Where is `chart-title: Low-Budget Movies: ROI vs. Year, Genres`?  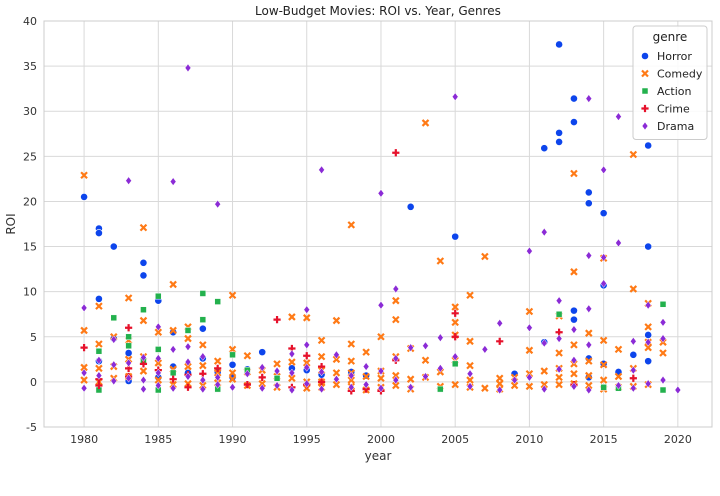 chart-title: Low-Budget Movies: ROI vs. Year, Genres is located at coordinates (378, 11).